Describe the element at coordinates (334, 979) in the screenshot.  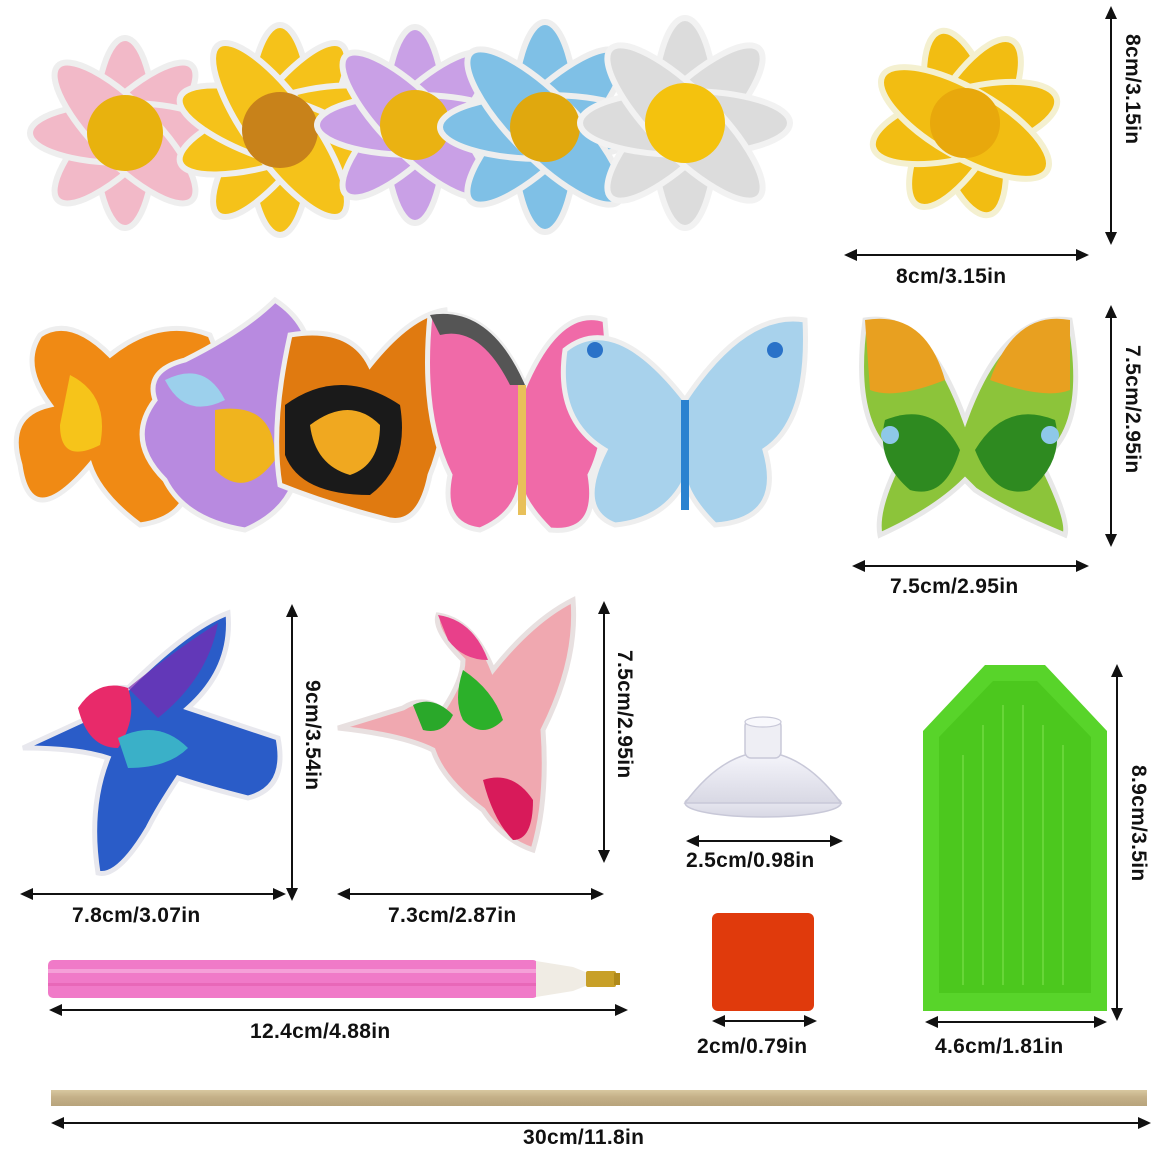
I see `diamond-drill-pen` at that location.